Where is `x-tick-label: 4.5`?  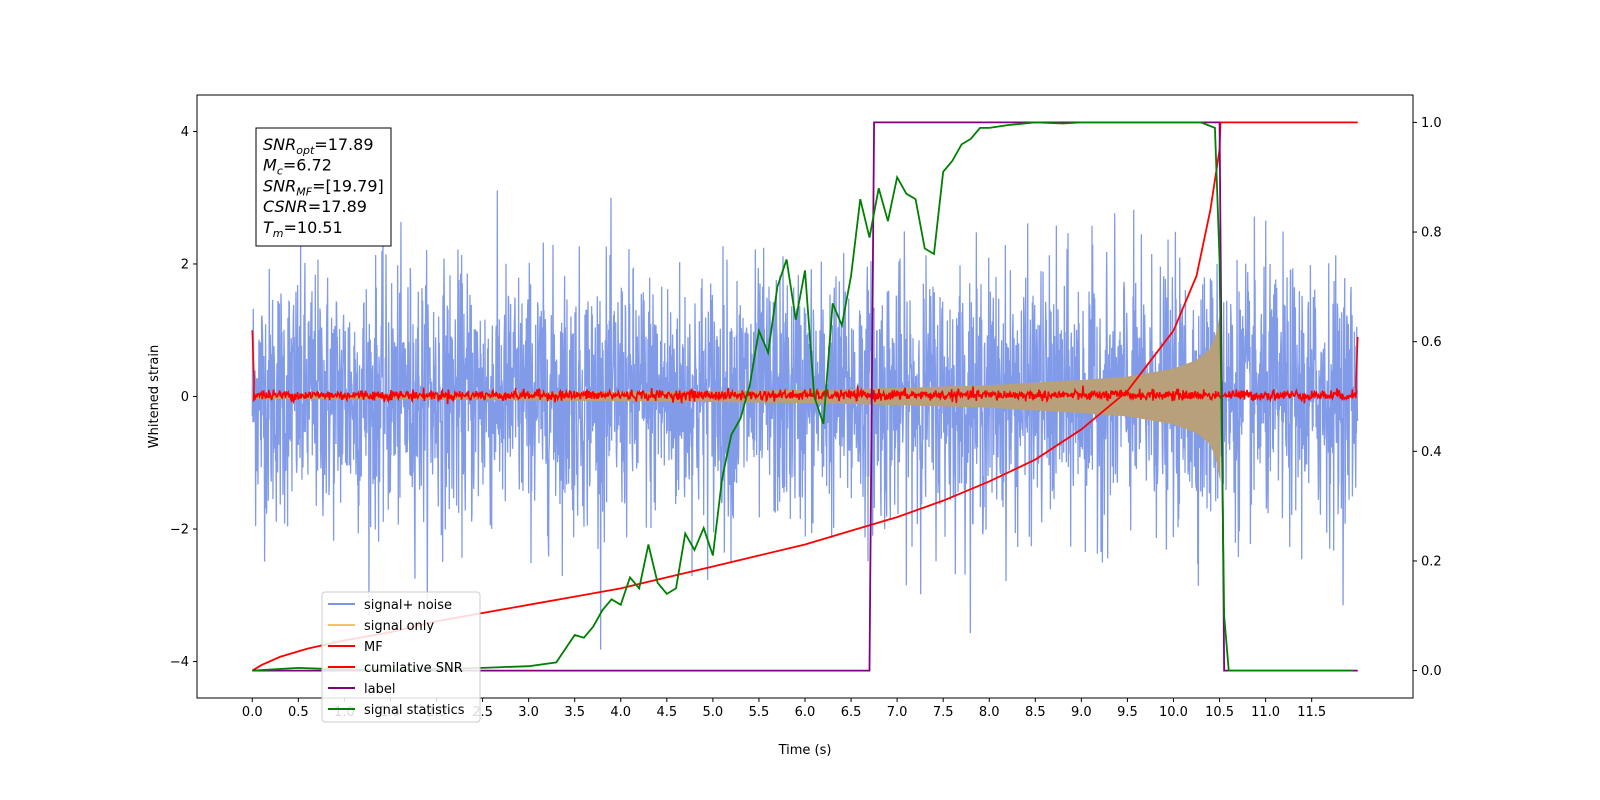
x-tick-label: 4.5 is located at coordinates (666, 712).